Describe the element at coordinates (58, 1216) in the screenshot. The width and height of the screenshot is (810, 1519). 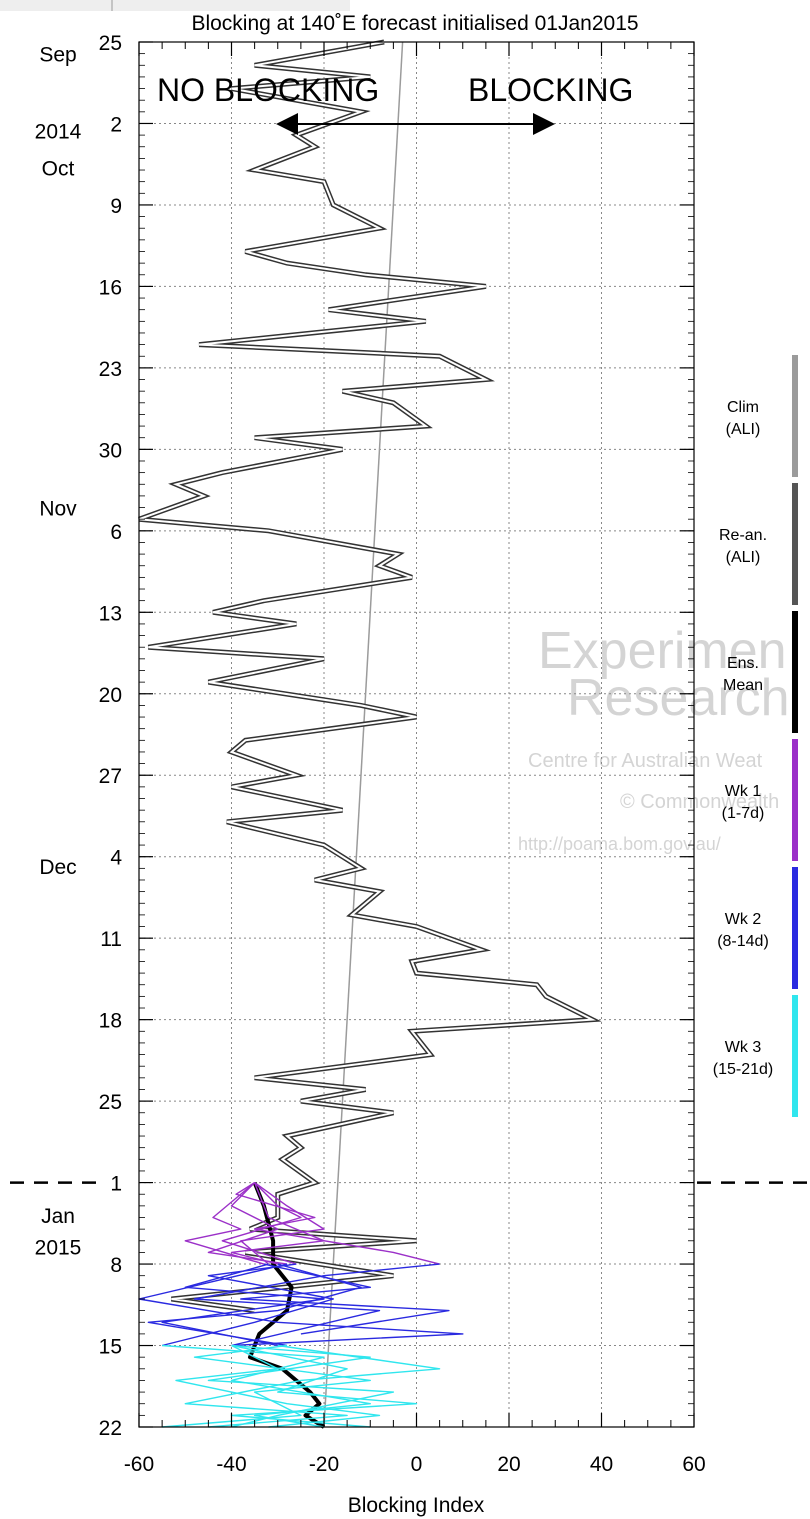
I see `month-label: Jan` at that location.